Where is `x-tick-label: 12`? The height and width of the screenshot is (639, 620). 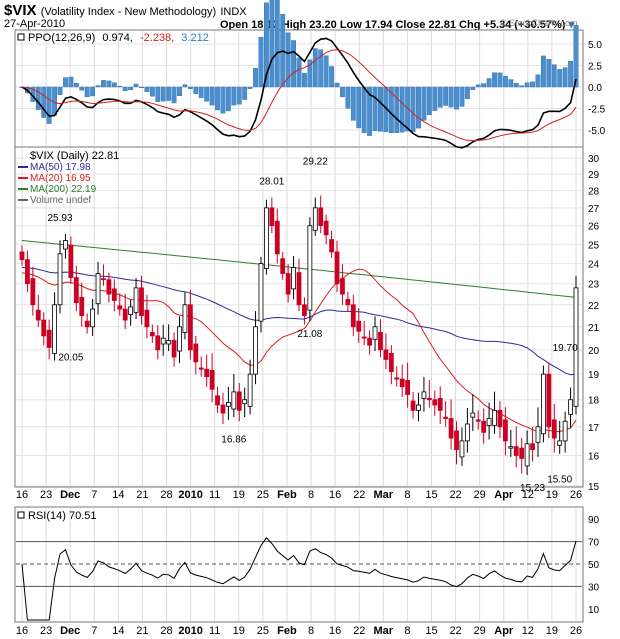 x-tick-label: 12 is located at coordinates (528, 495).